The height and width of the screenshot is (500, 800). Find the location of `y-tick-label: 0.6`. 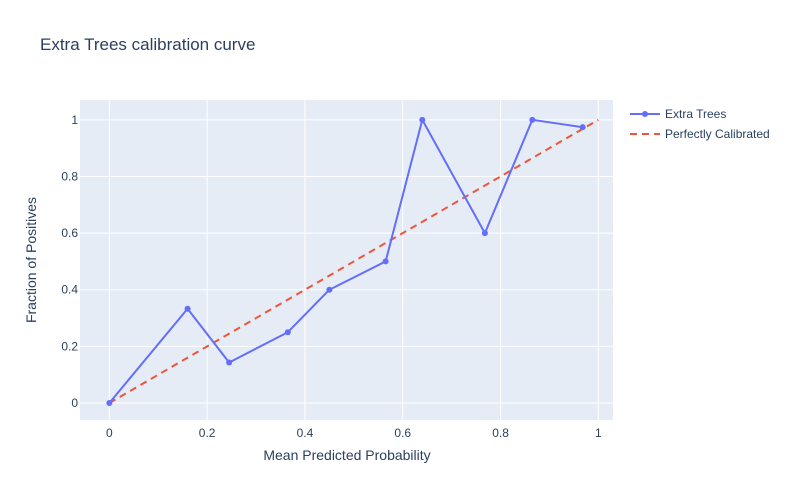

y-tick-label: 0.6 is located at coordinates (69, 233).